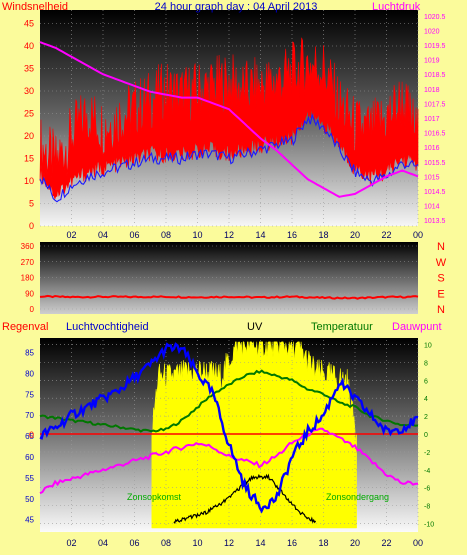 This screenshot has width=467, height=555. Describe the element at coordinates (435, 46) in the screenshot. I see `y-right-tick-label: 1019.5` at that location.